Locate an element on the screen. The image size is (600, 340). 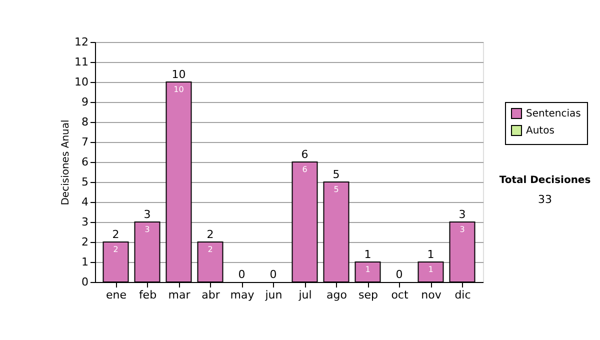
y-tick-label: 11 is located at coordinates (81, 62).